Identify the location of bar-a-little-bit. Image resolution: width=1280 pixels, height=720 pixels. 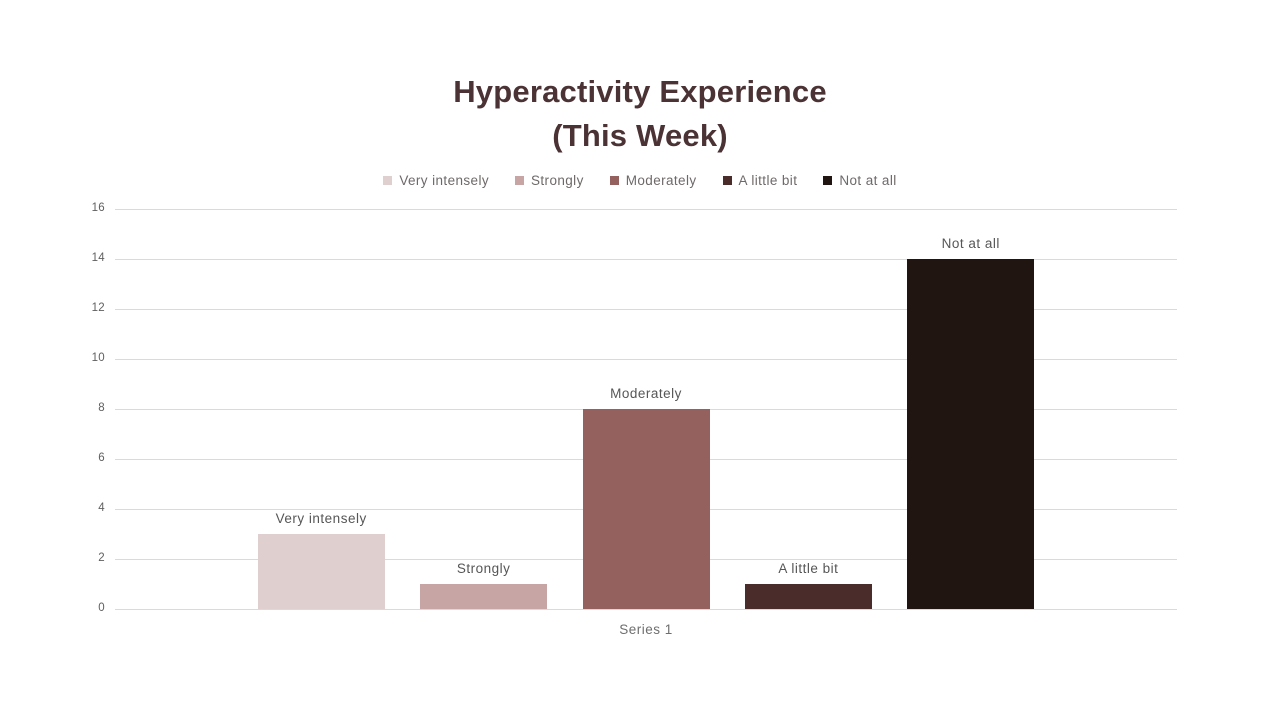
(808, 596).